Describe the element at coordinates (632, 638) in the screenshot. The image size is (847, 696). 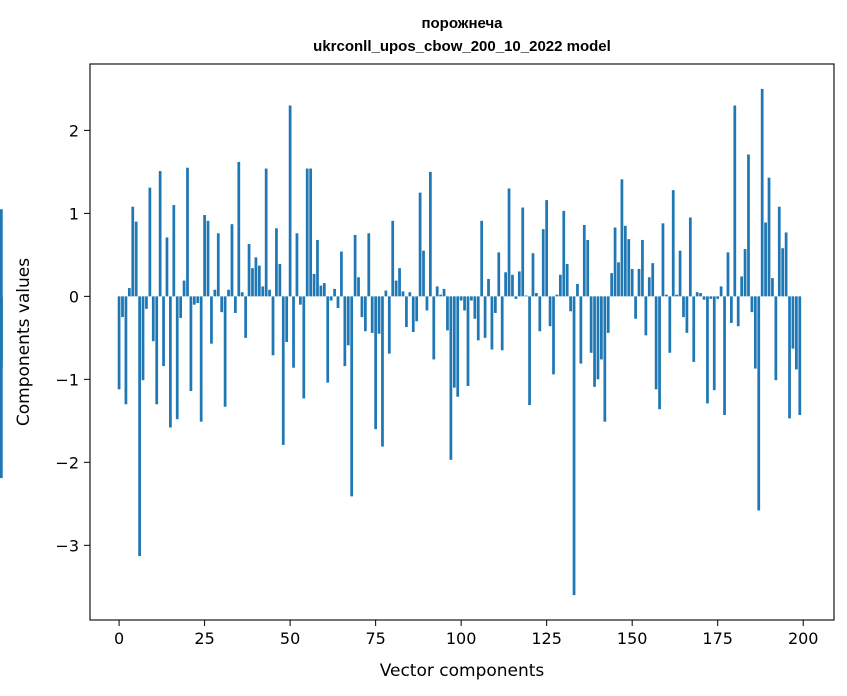
I see `x-tick-label: 150` at that location.